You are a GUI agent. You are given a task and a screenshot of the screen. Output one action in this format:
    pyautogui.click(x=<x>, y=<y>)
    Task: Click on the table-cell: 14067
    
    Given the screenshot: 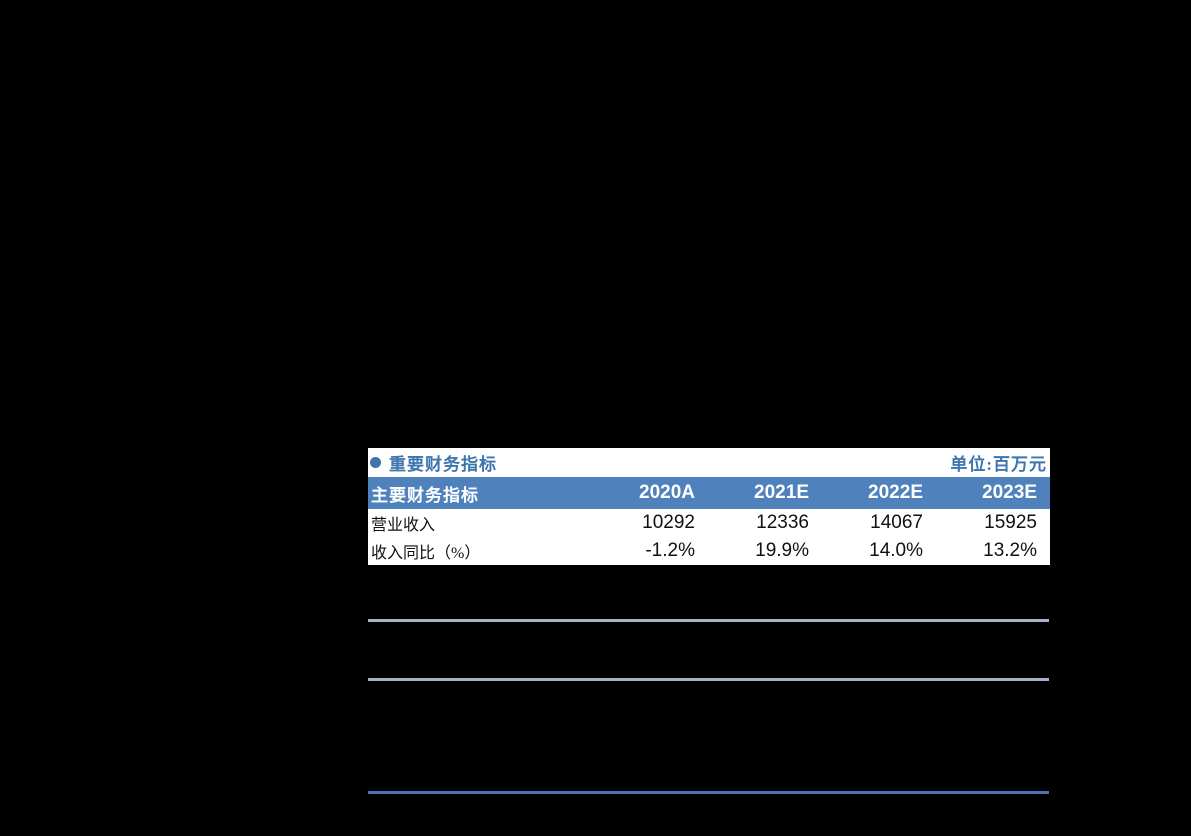 What is the action you would take?
    pyautogui.click(x=896, y=522)
    